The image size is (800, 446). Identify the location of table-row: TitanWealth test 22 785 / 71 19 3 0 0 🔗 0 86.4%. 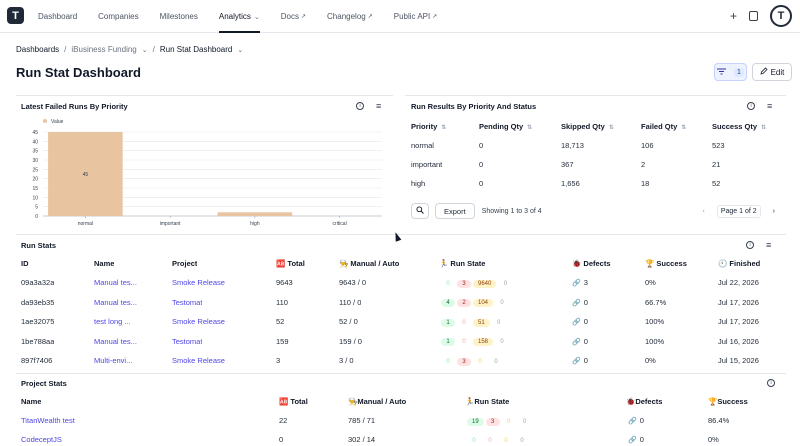
(403, 420).